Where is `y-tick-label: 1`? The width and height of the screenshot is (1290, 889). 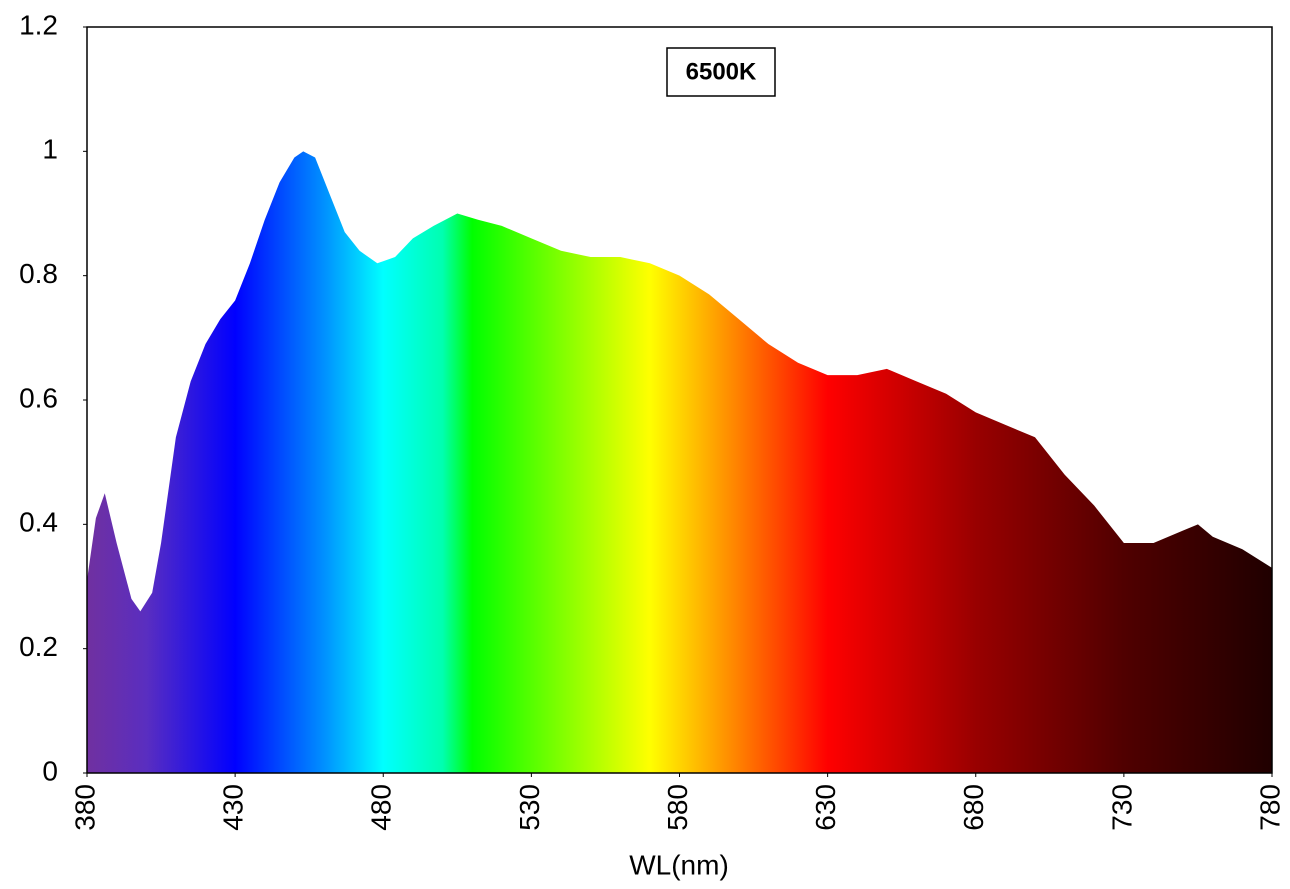 y-tick-label: 1 is located at coordinates (50, 149).